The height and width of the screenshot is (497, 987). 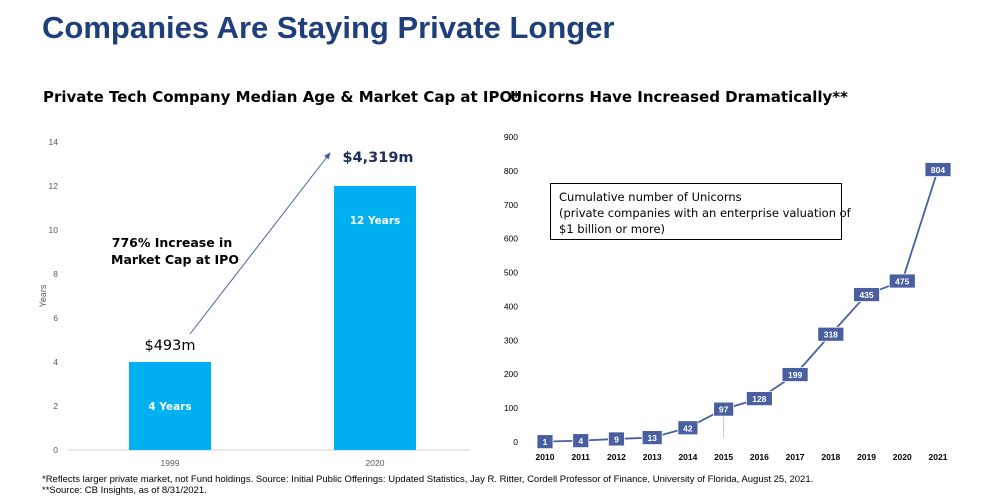 I want to click on unicorn-data-label: 4, so click(x=580, y=441).